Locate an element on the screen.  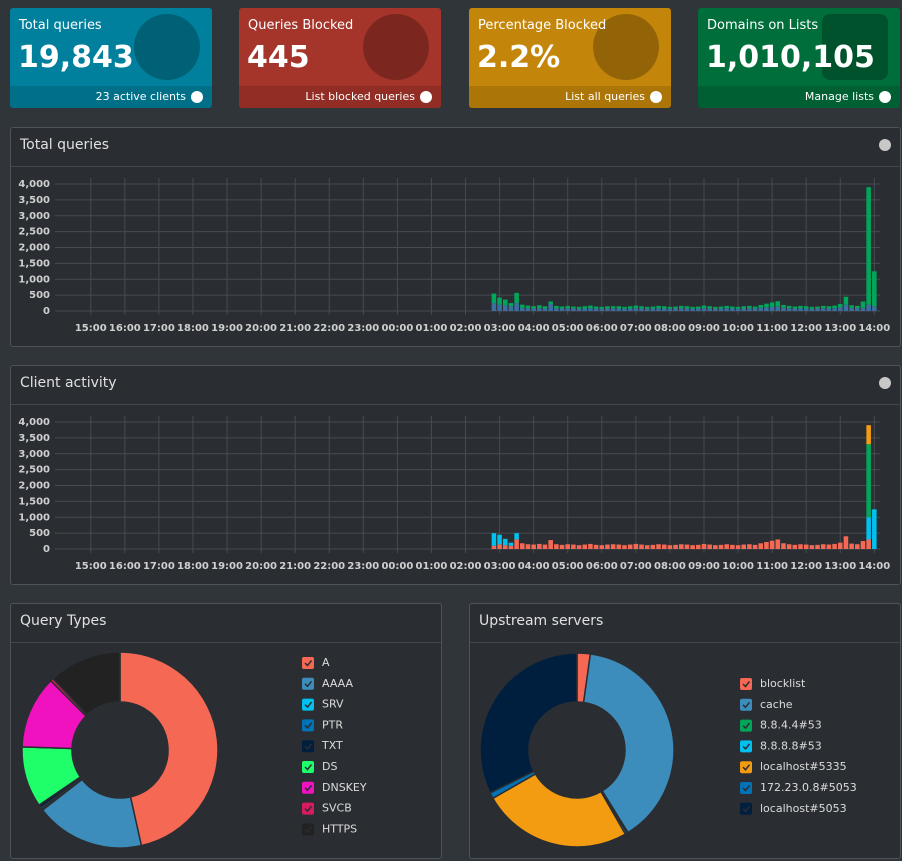
stat-value: 1,010,105 is located at coordinates (790, 57).